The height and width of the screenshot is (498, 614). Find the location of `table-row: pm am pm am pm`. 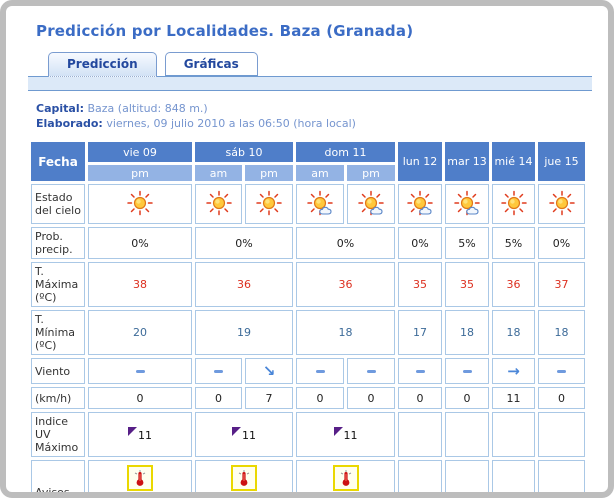

table-row: pm am pm am pm is located at coordinates (308, 173).